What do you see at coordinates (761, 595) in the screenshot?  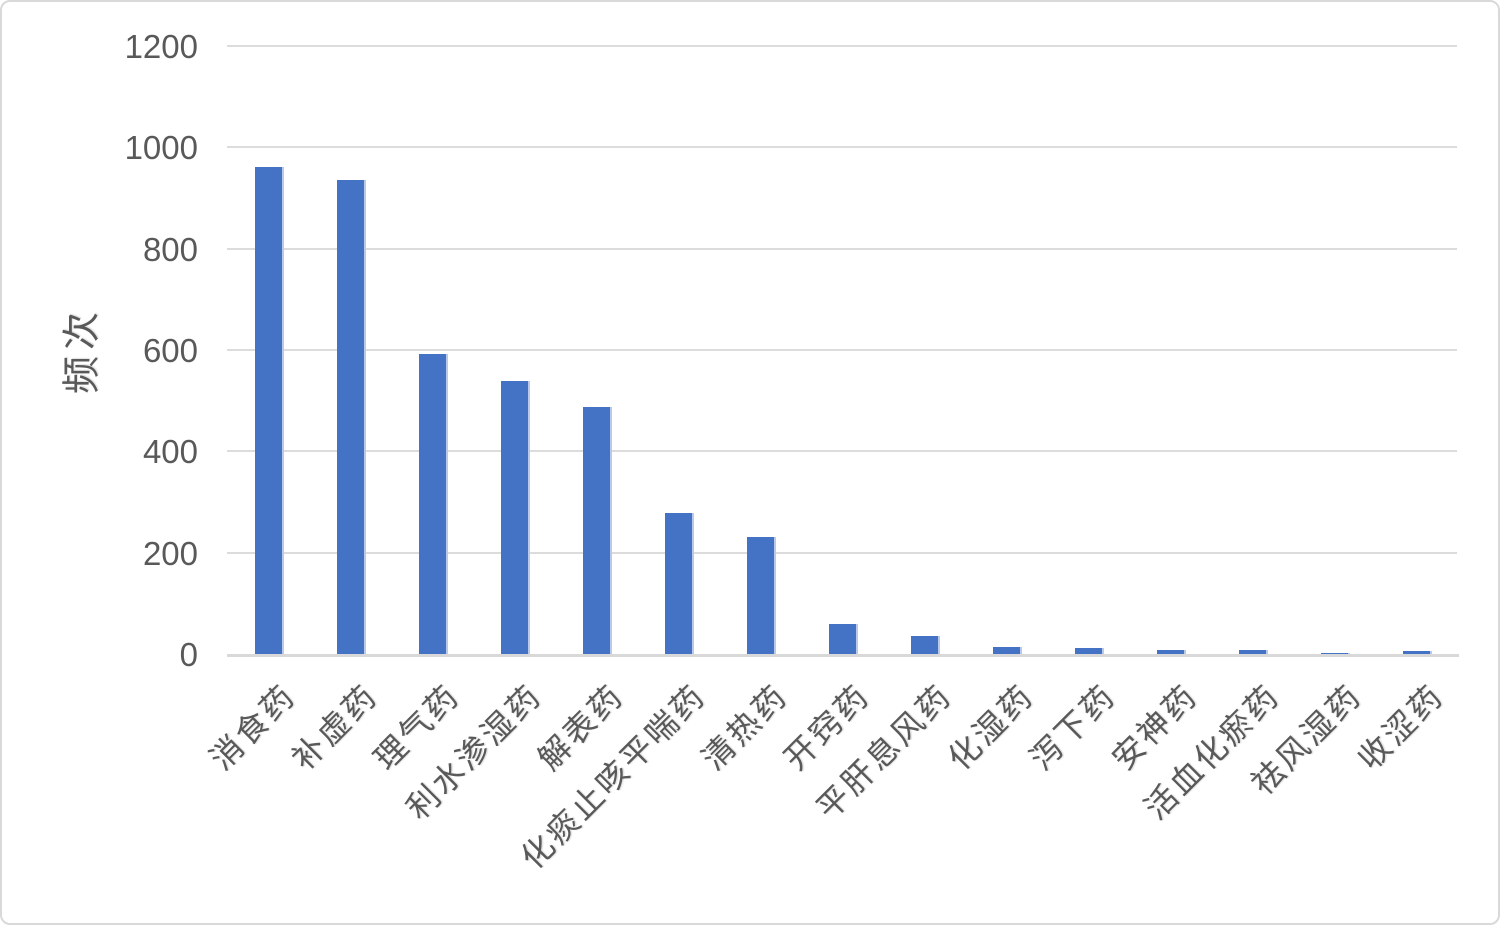 I see `bar-清热药` at bounding box center [761, 595].